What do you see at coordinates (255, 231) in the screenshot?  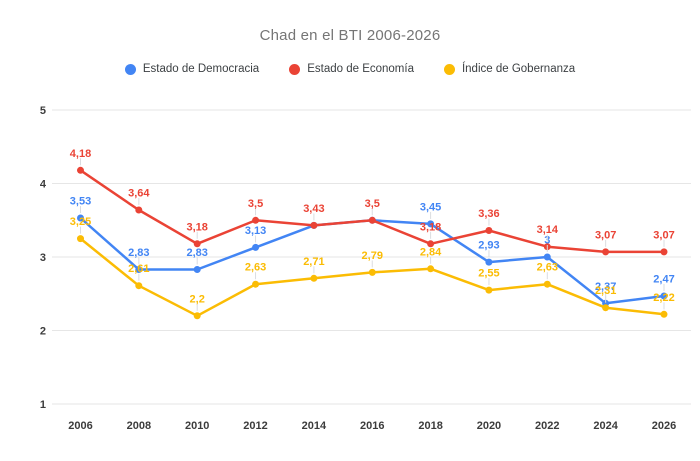 I see `data-label: 3,13` at bounding box center [255, 231].